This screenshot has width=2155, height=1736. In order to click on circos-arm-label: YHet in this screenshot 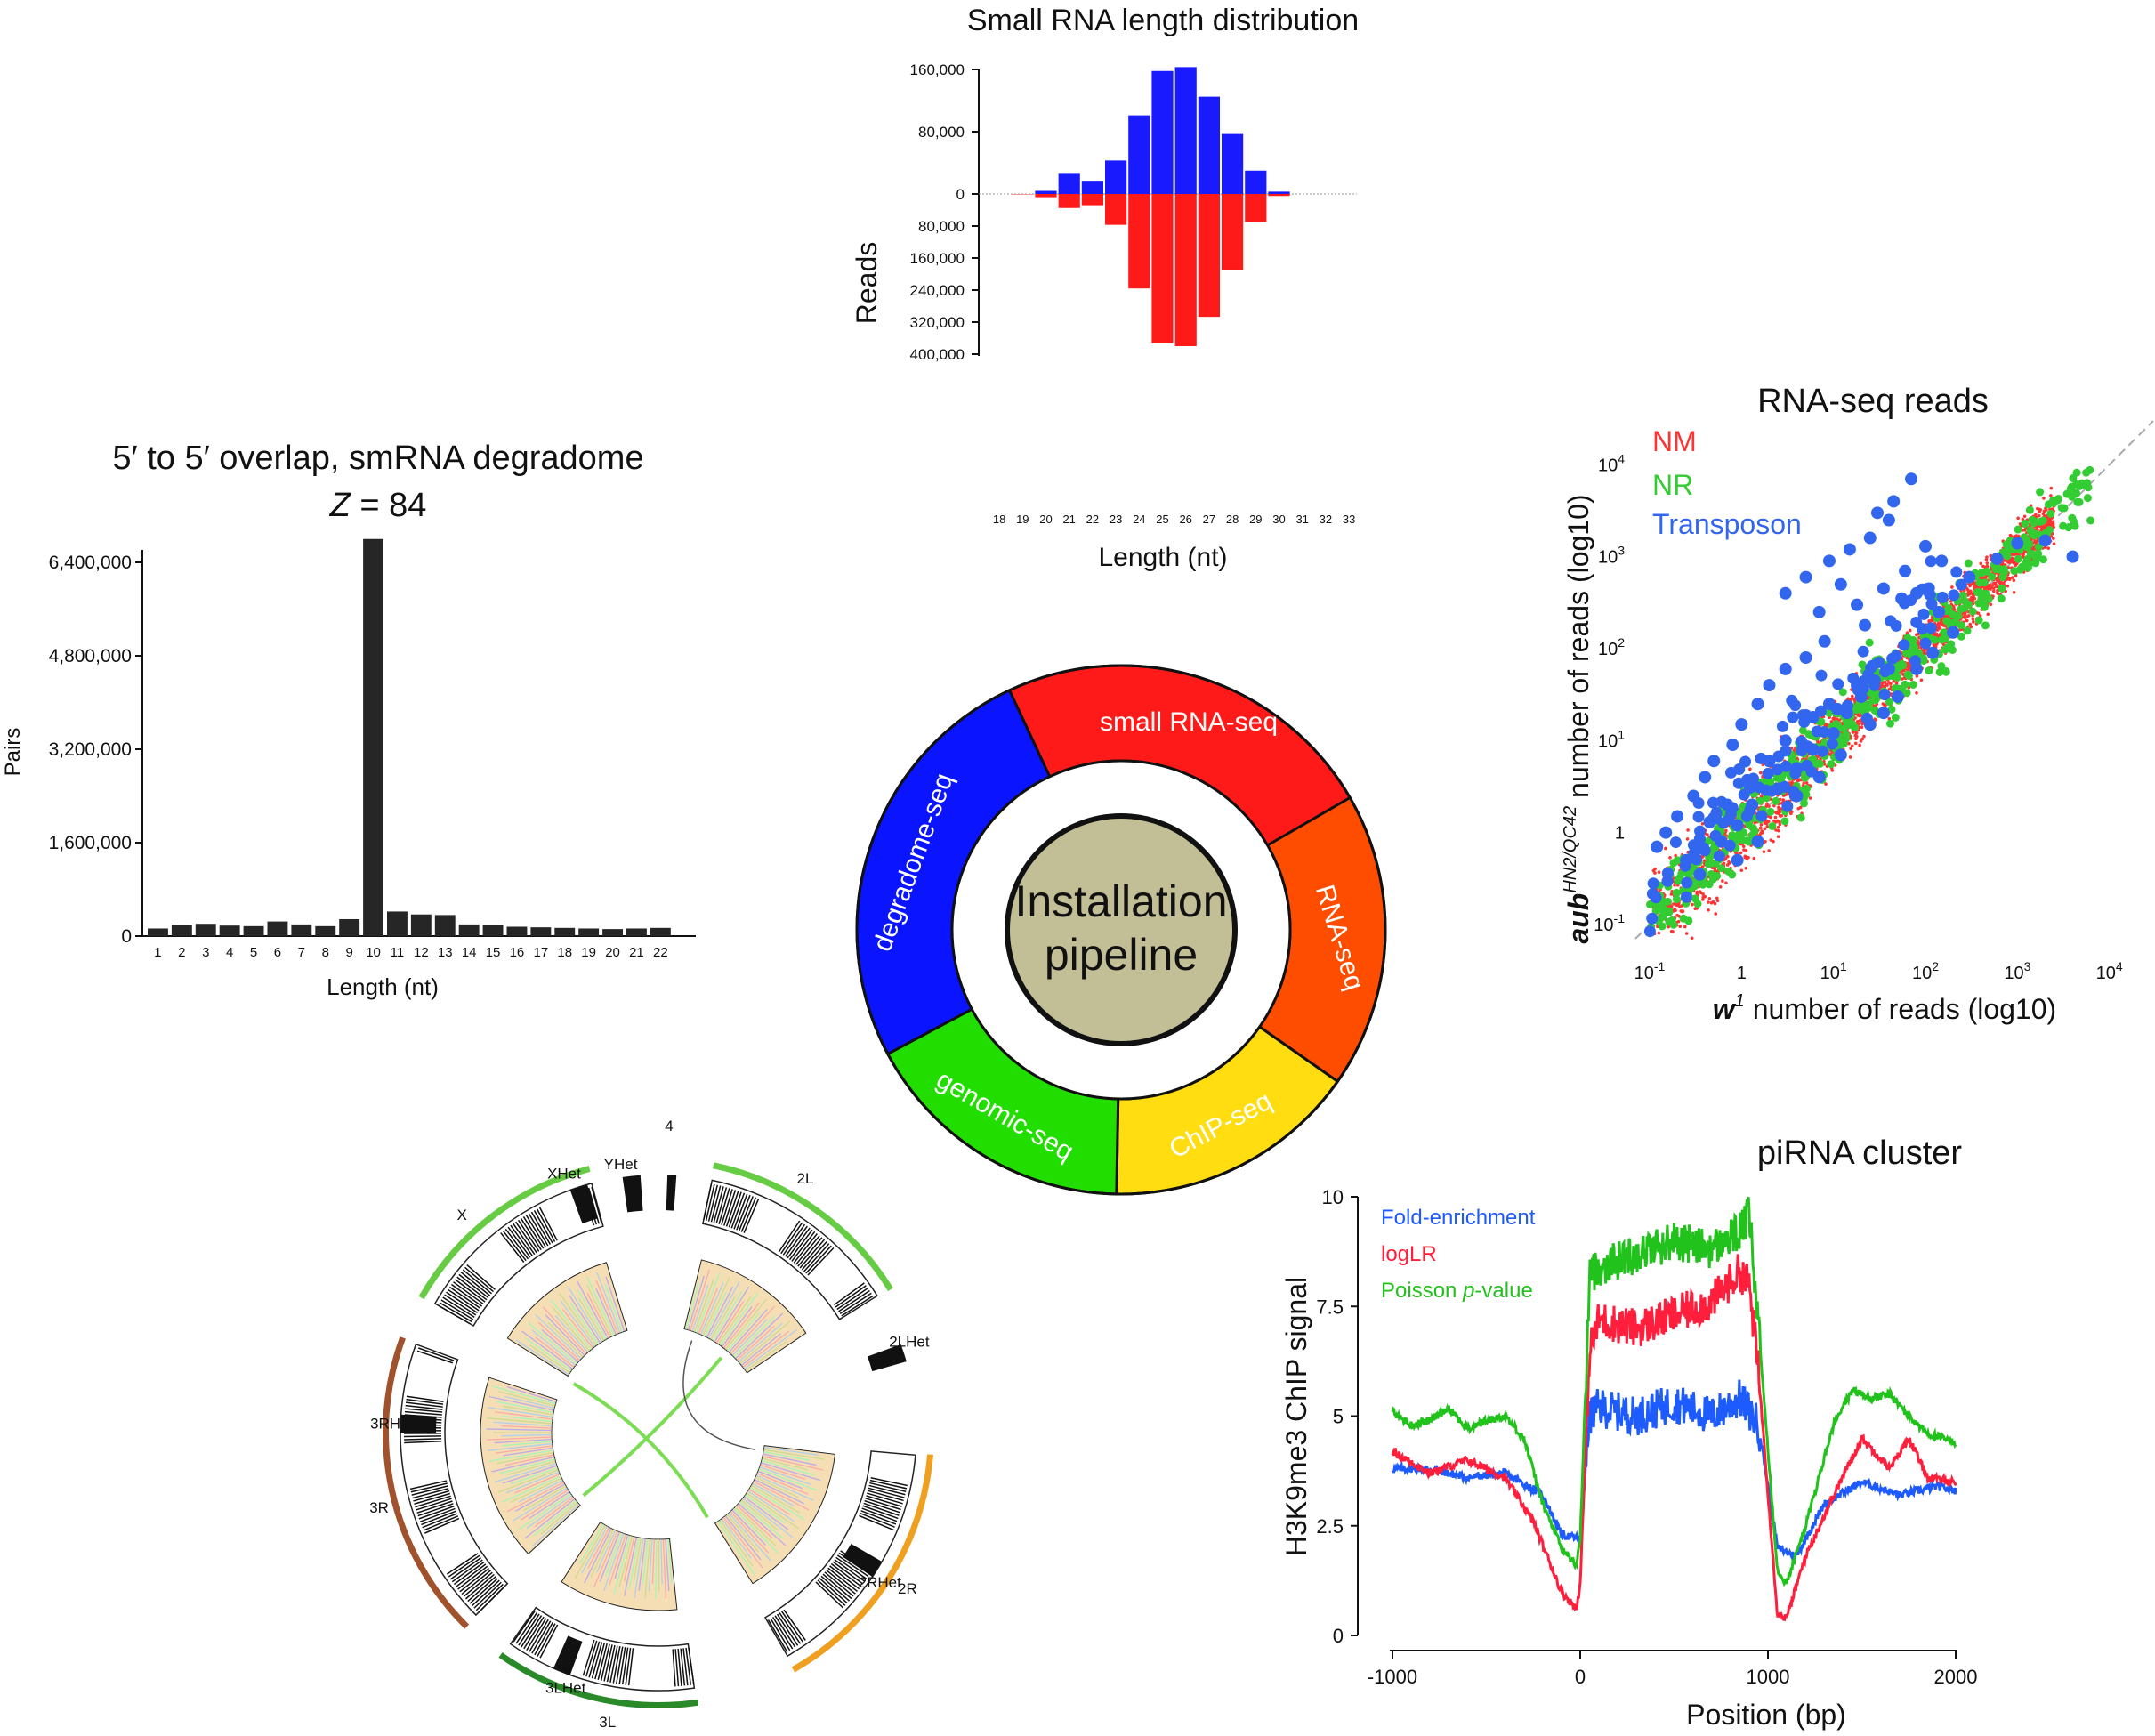, I will do `click(621, 1164)`.